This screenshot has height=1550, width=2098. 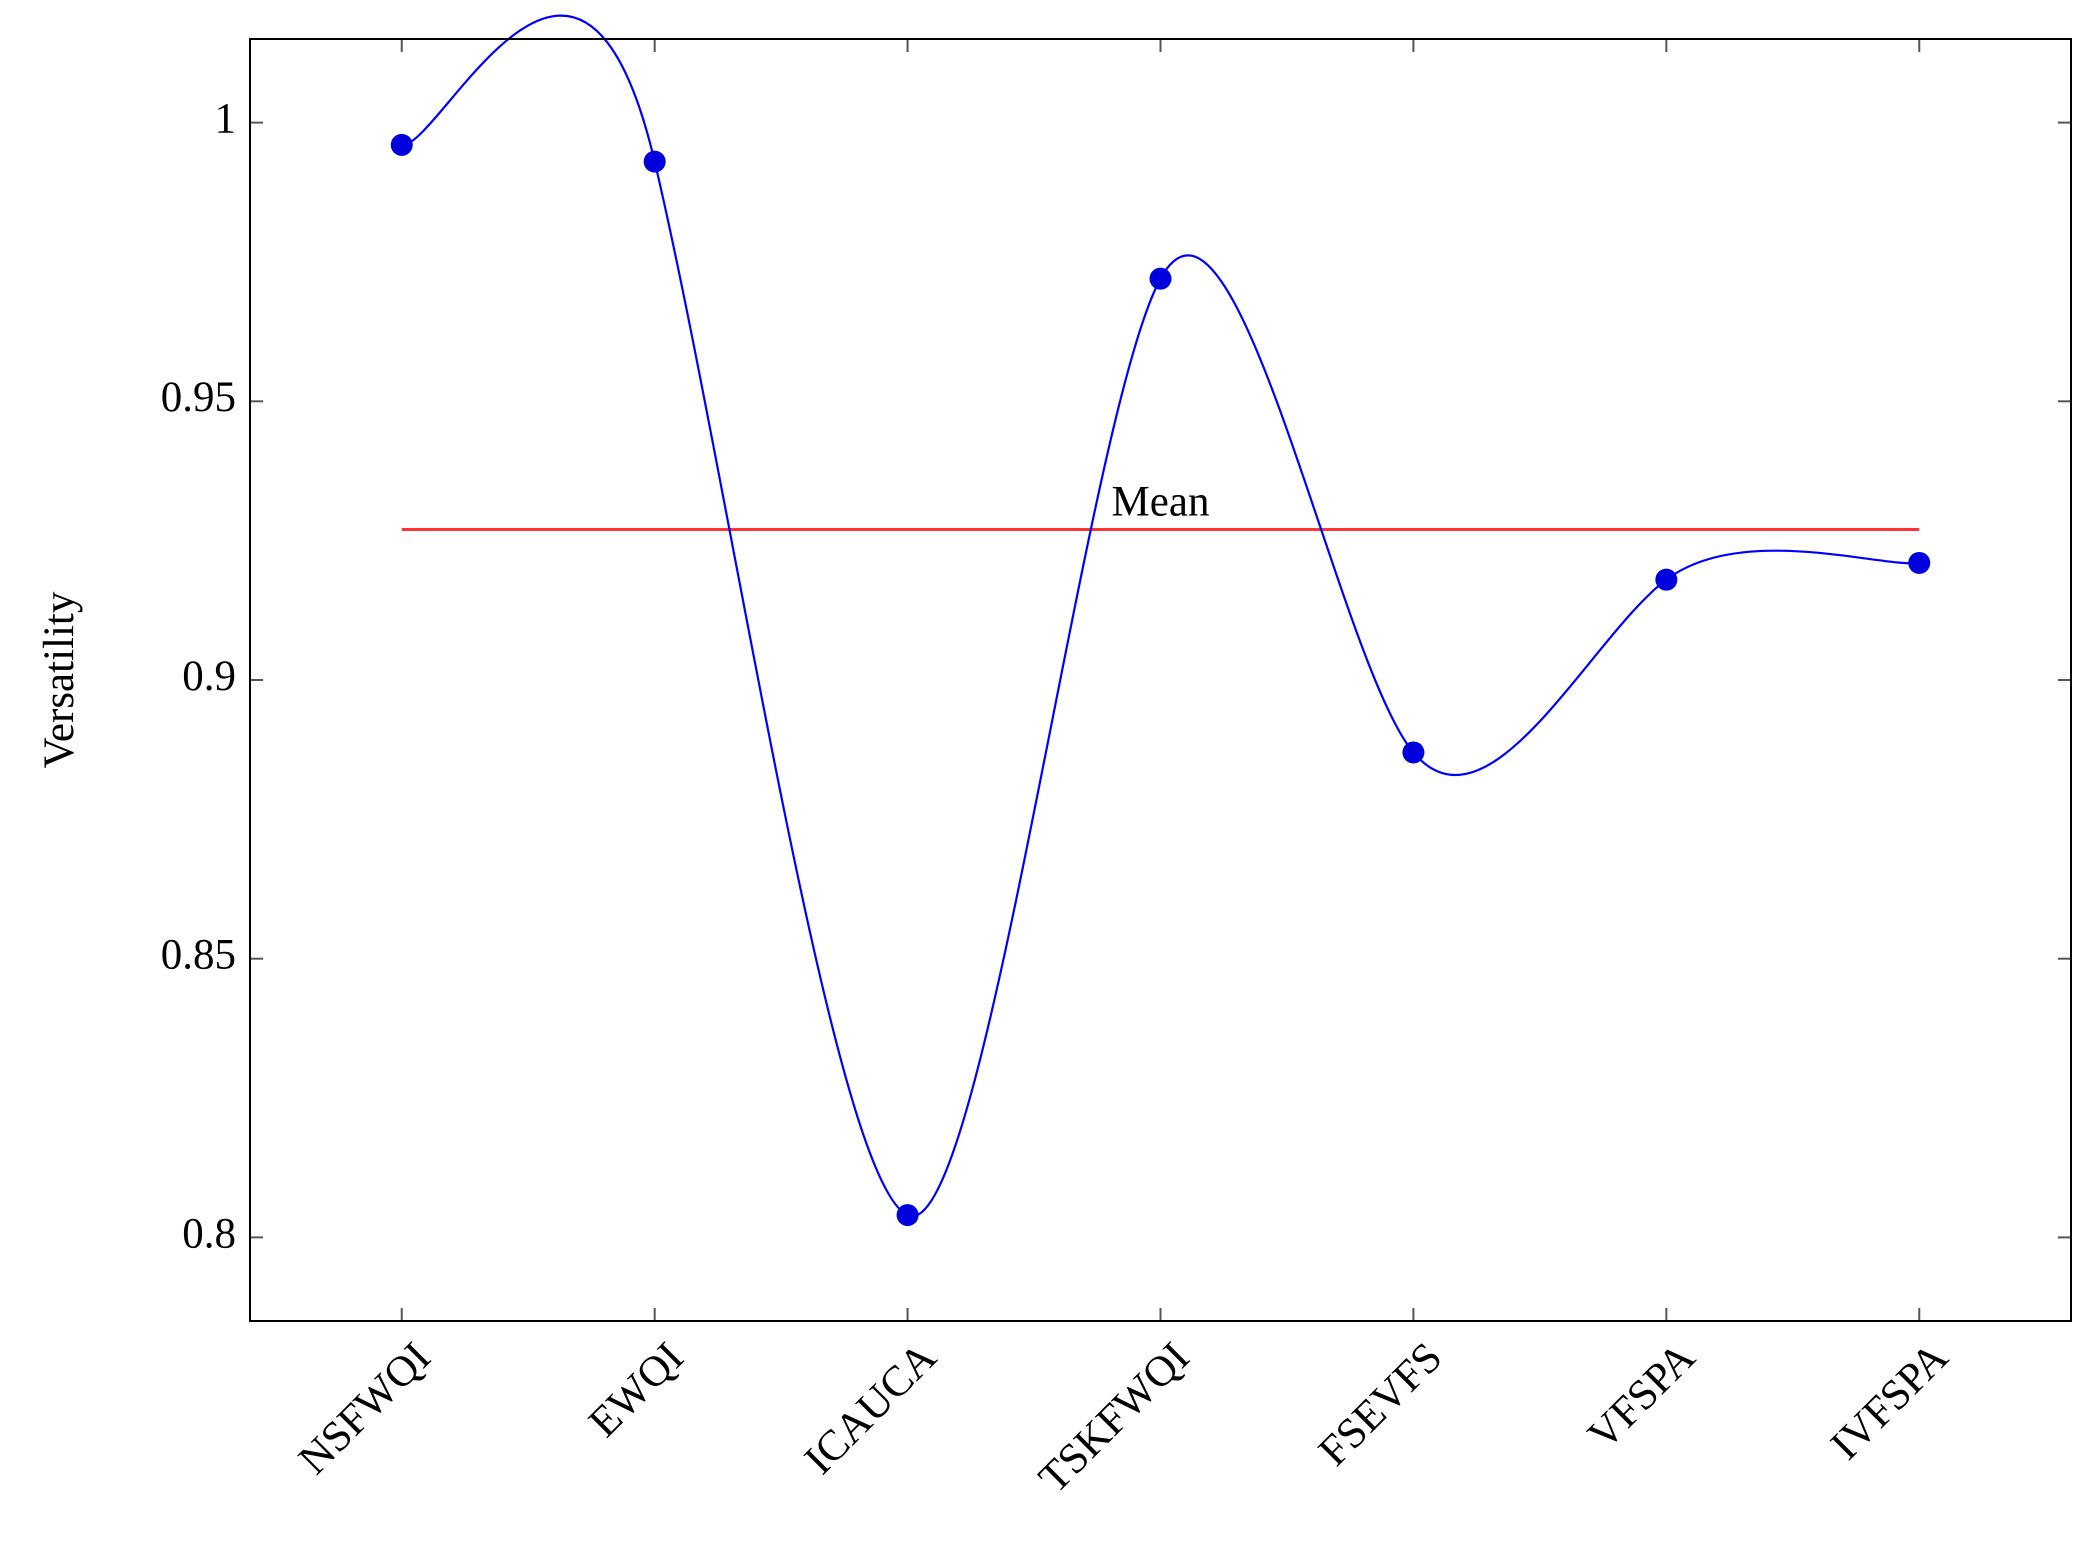 I want to click on y-tick-label: 1, so click(x=226, y=118).